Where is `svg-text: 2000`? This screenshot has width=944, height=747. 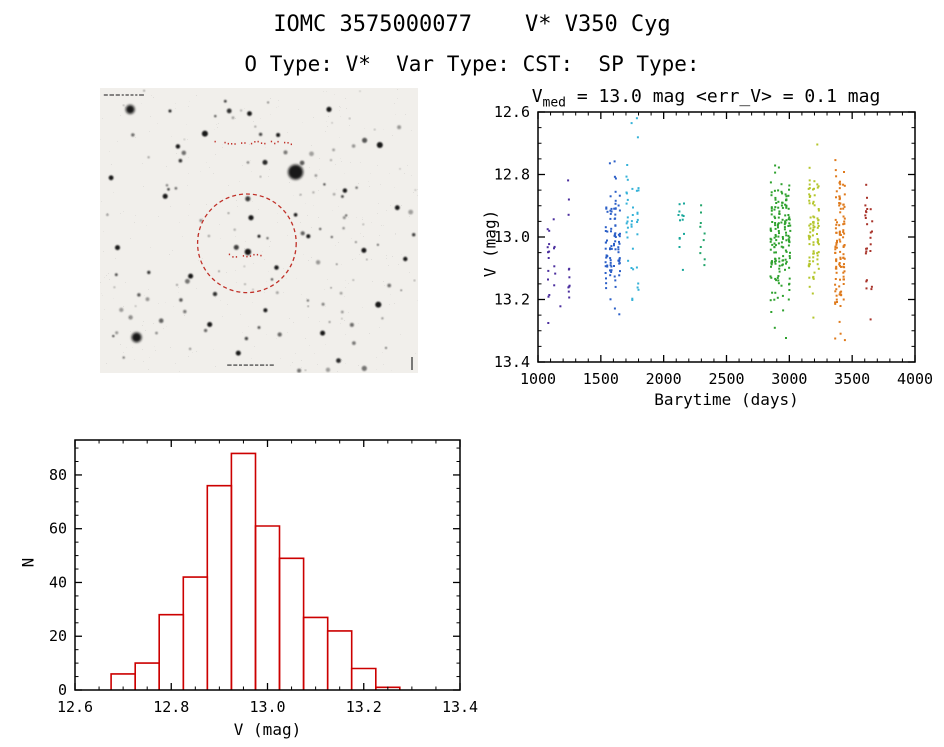
svg-text: 2000 is located at coordinates (664, 379).